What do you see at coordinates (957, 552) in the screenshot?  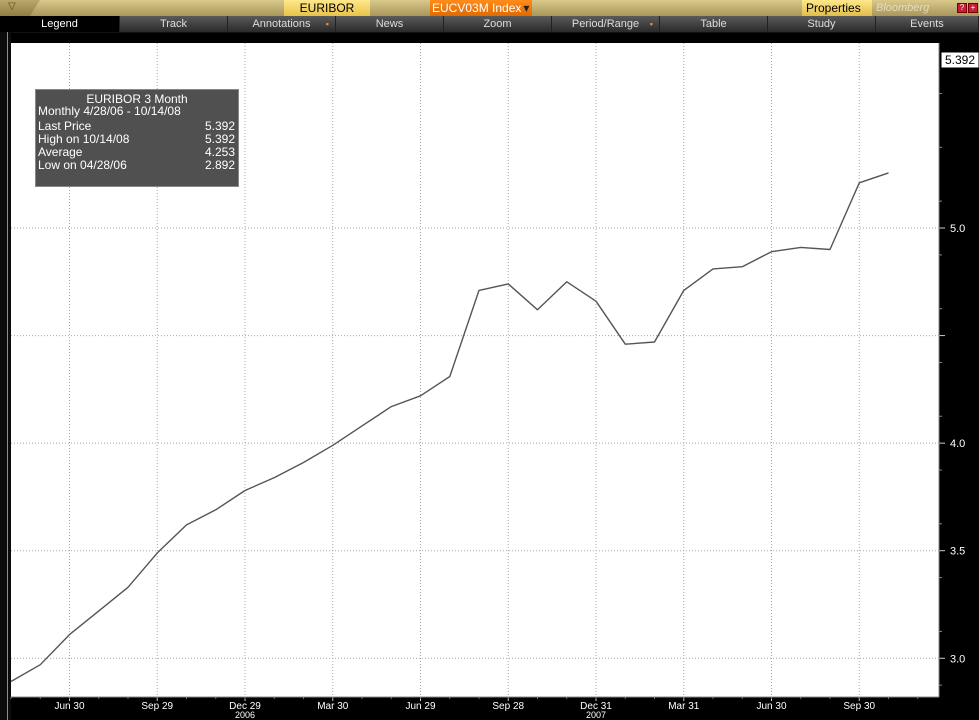 I see `y-tick-label: 3.5` at bounding box center [957, 552].